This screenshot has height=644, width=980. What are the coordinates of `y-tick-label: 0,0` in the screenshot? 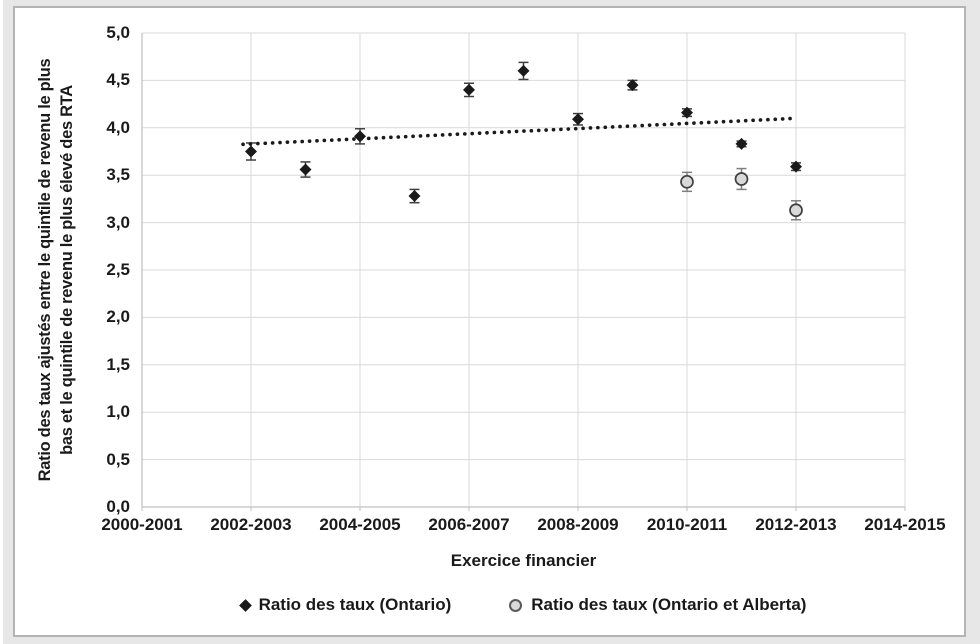 It's located at (118, 506).